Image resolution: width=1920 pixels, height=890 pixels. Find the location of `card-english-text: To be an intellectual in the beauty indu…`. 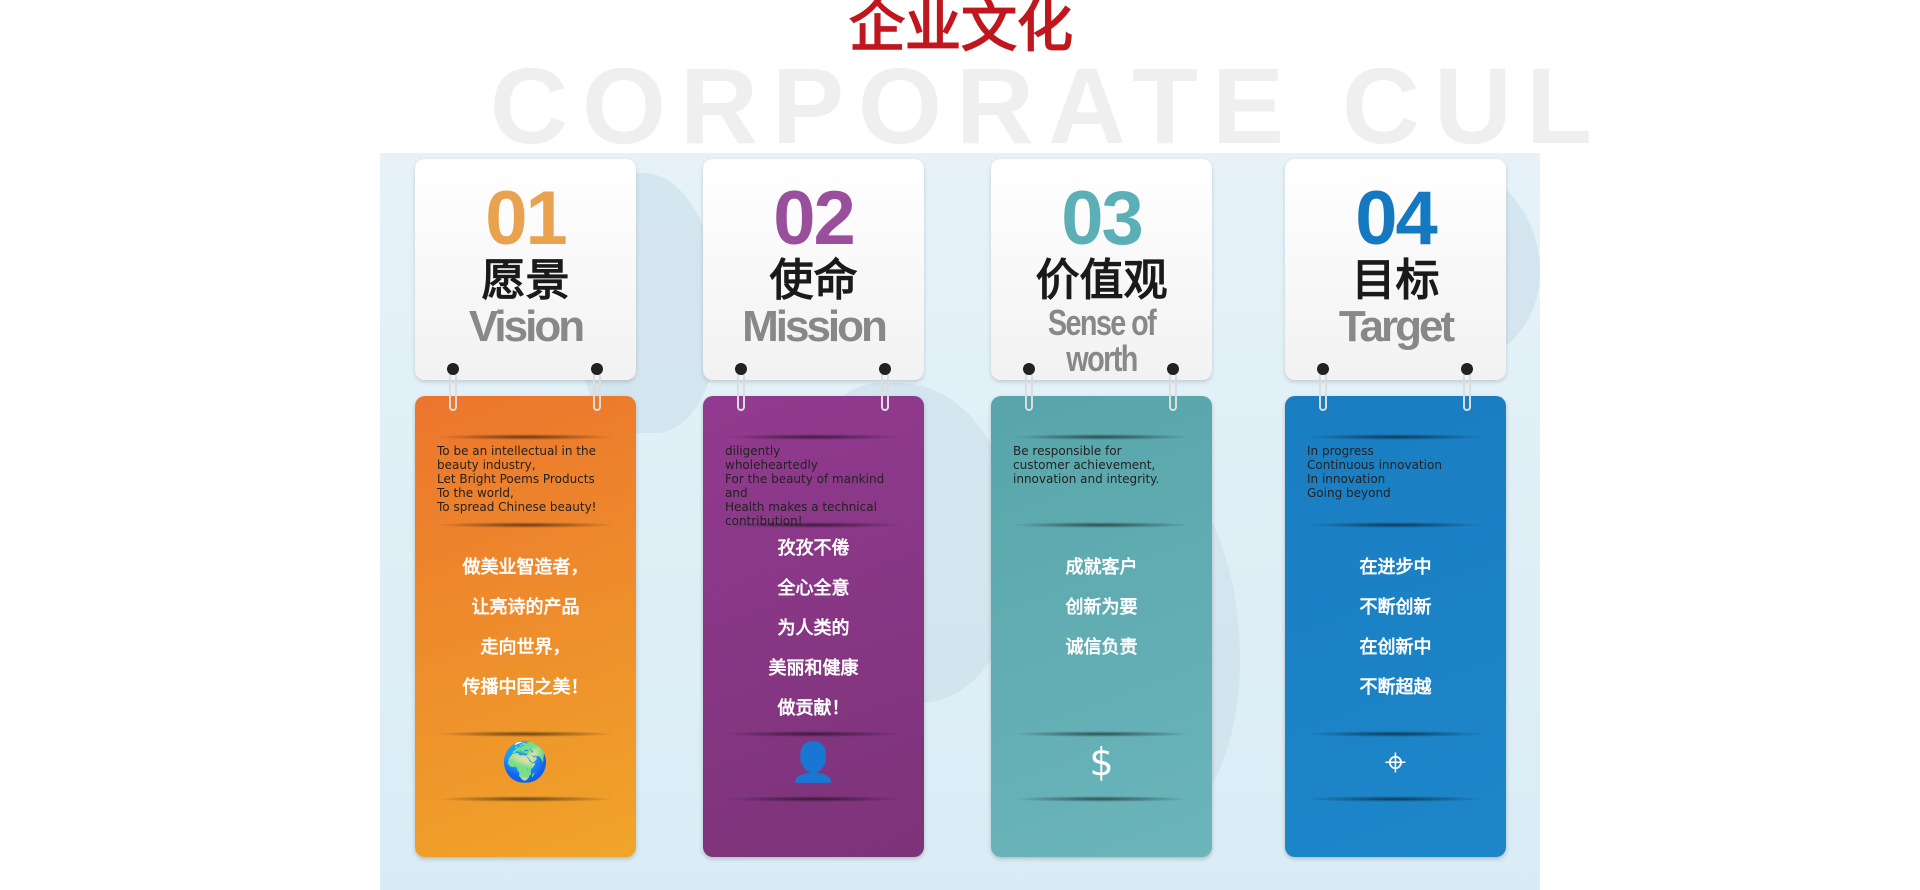

card-english-text: To be an intellectual in the beauty indu… is located at coordinates (517, 479).